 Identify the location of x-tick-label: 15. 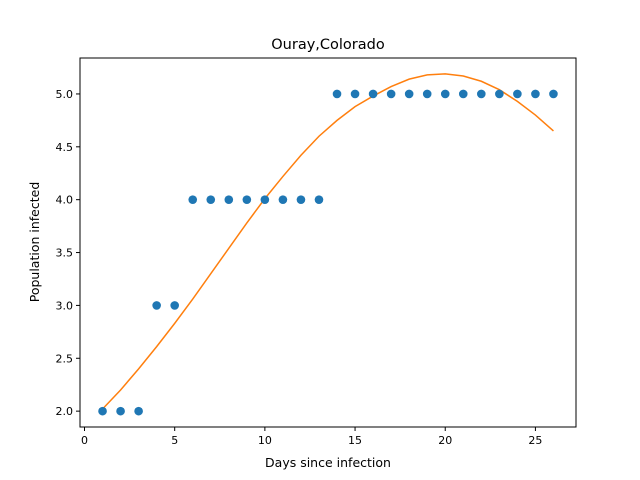
(355, 440).